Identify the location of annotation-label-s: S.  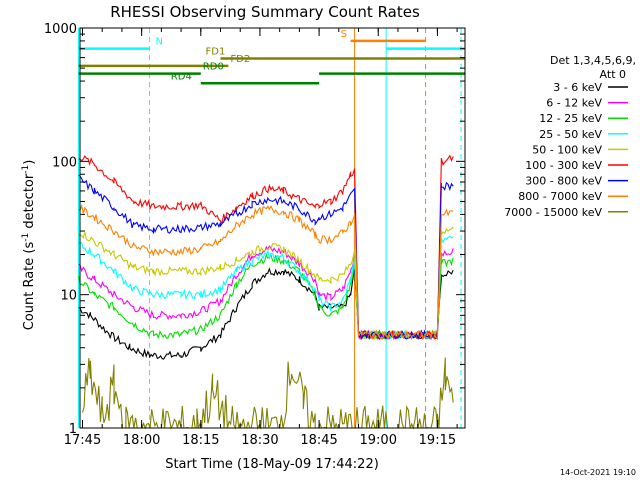
(344, 34).